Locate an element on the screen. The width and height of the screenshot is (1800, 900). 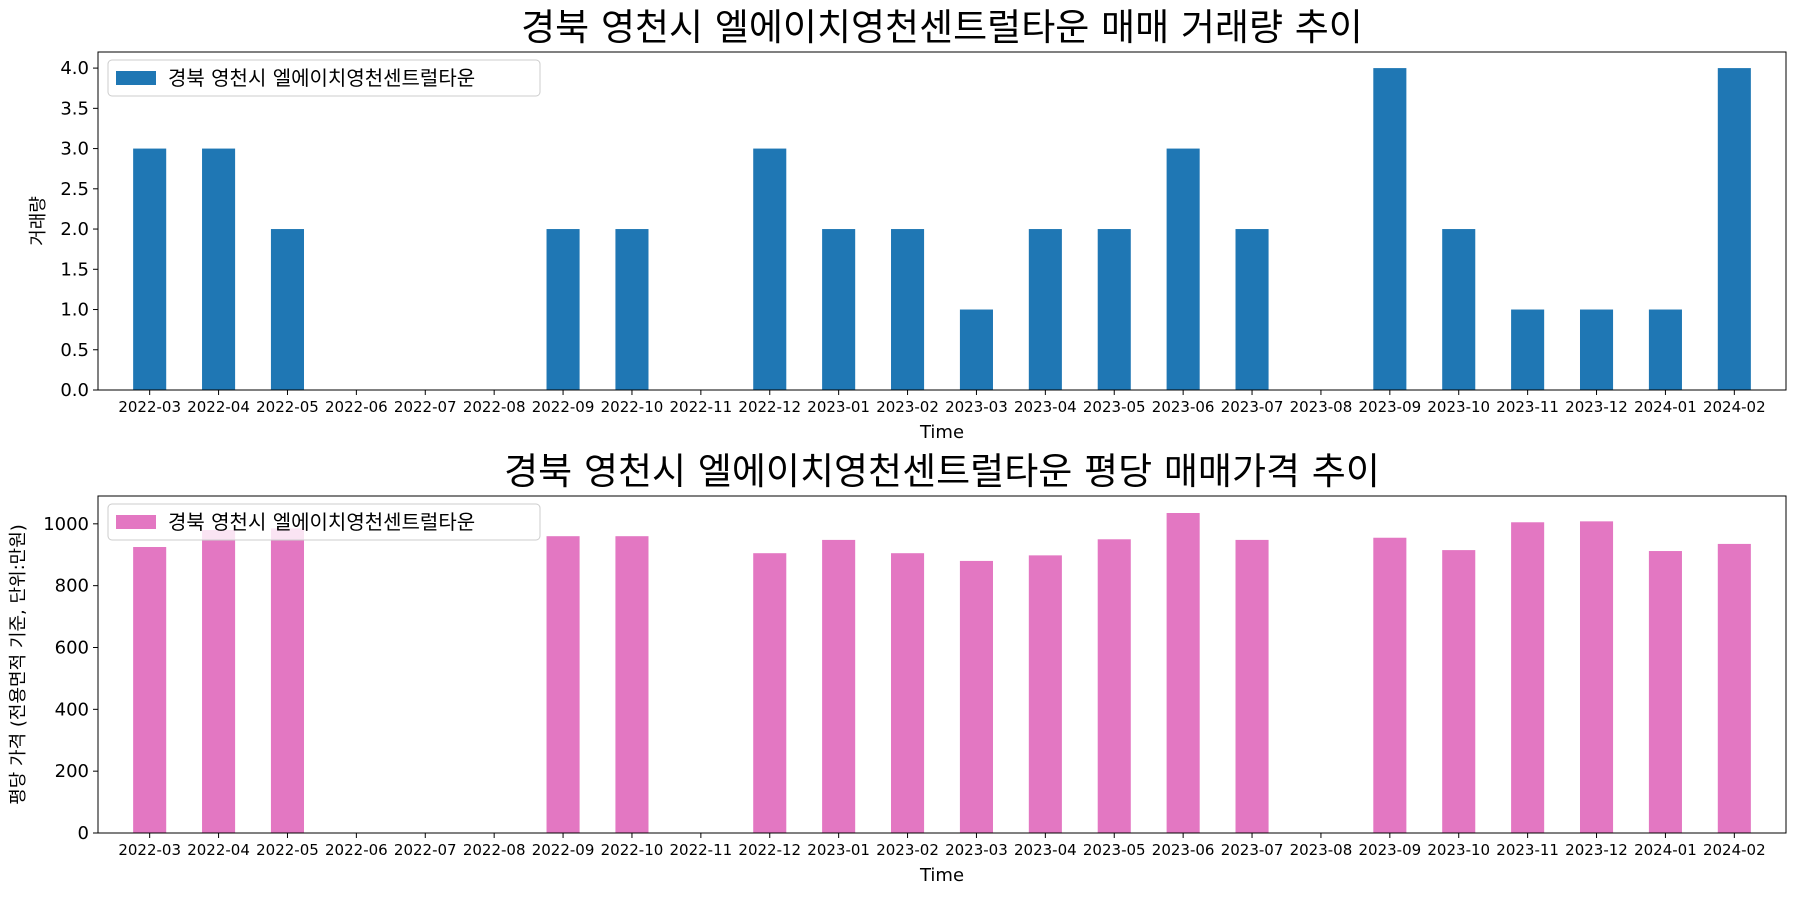
y-tick-label: 0.0 is located at coordinates (74, 390).